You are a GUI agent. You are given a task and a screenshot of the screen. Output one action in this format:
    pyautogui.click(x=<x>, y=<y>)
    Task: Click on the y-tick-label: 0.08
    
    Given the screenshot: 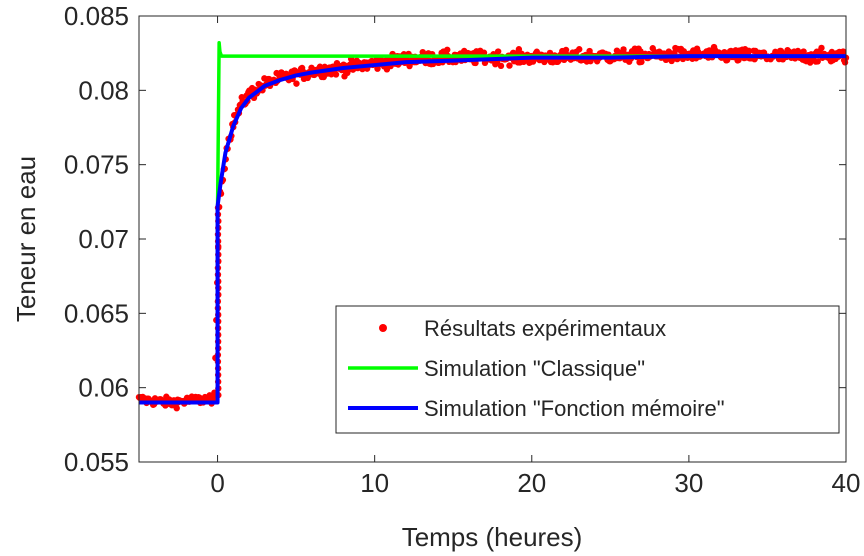 What is the action you would take?
    pyautogui.click(x=103, y=90)
    